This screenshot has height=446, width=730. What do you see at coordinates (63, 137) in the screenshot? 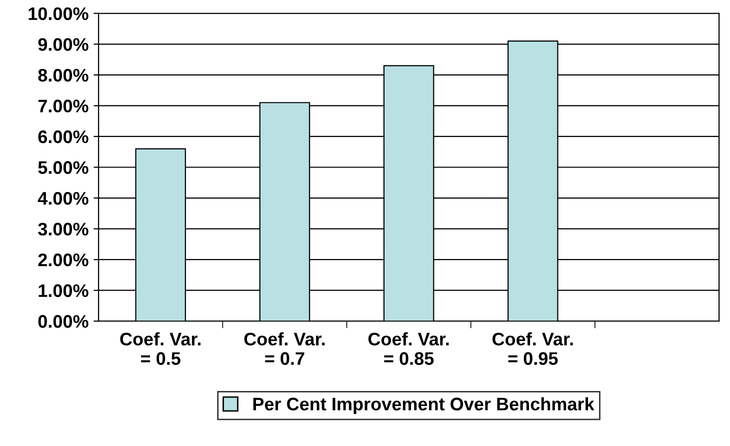
I see `y-tick-label: 6.00%` at bounding box center [63, 137].